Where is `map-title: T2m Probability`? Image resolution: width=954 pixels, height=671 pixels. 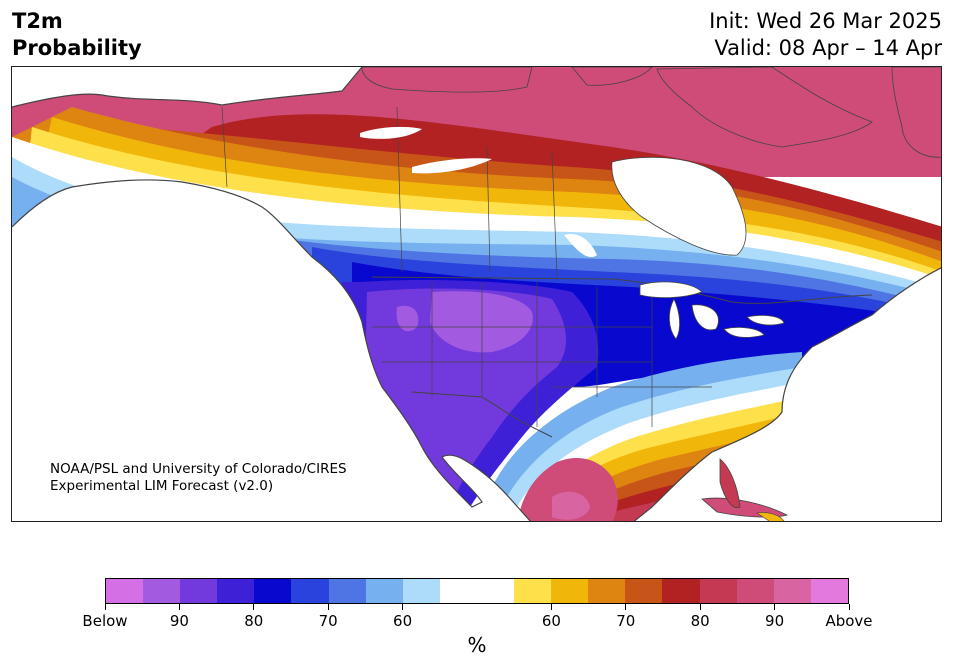 map-title: T2m Probability is located at coordinates (77, 35).